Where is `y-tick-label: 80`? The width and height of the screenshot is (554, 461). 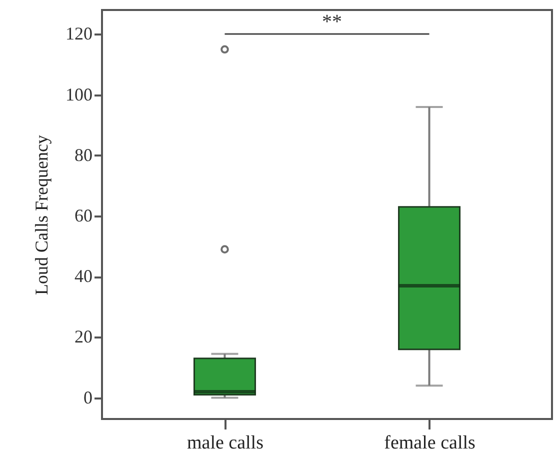 y-tick-label: 80 is located at coordinates (83, 154).